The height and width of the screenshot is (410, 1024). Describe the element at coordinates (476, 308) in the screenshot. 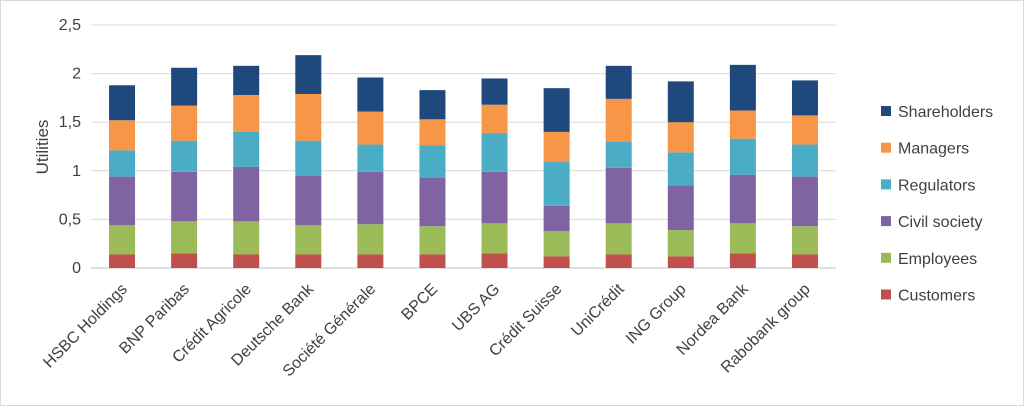

I see `x-tick-label: UBS AG` at that location.